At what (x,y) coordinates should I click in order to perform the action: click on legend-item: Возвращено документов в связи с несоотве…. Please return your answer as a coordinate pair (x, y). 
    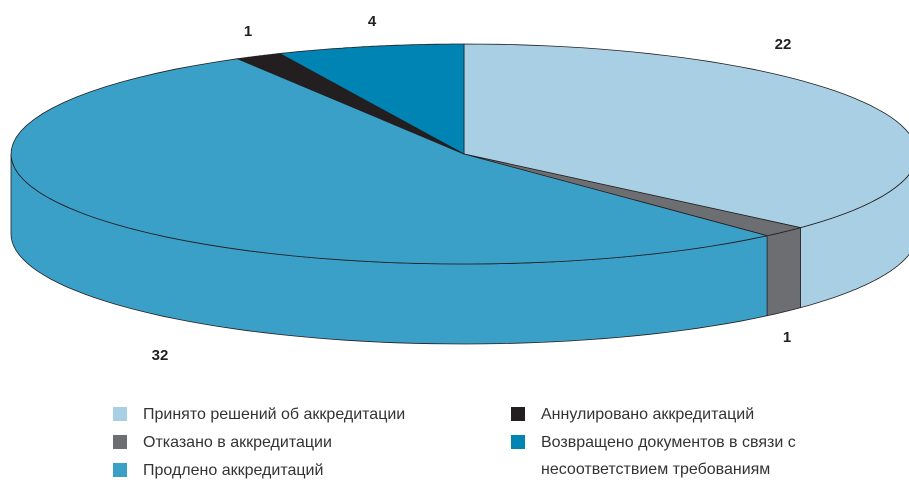
    Looking at the image, I should click on (671, 456).